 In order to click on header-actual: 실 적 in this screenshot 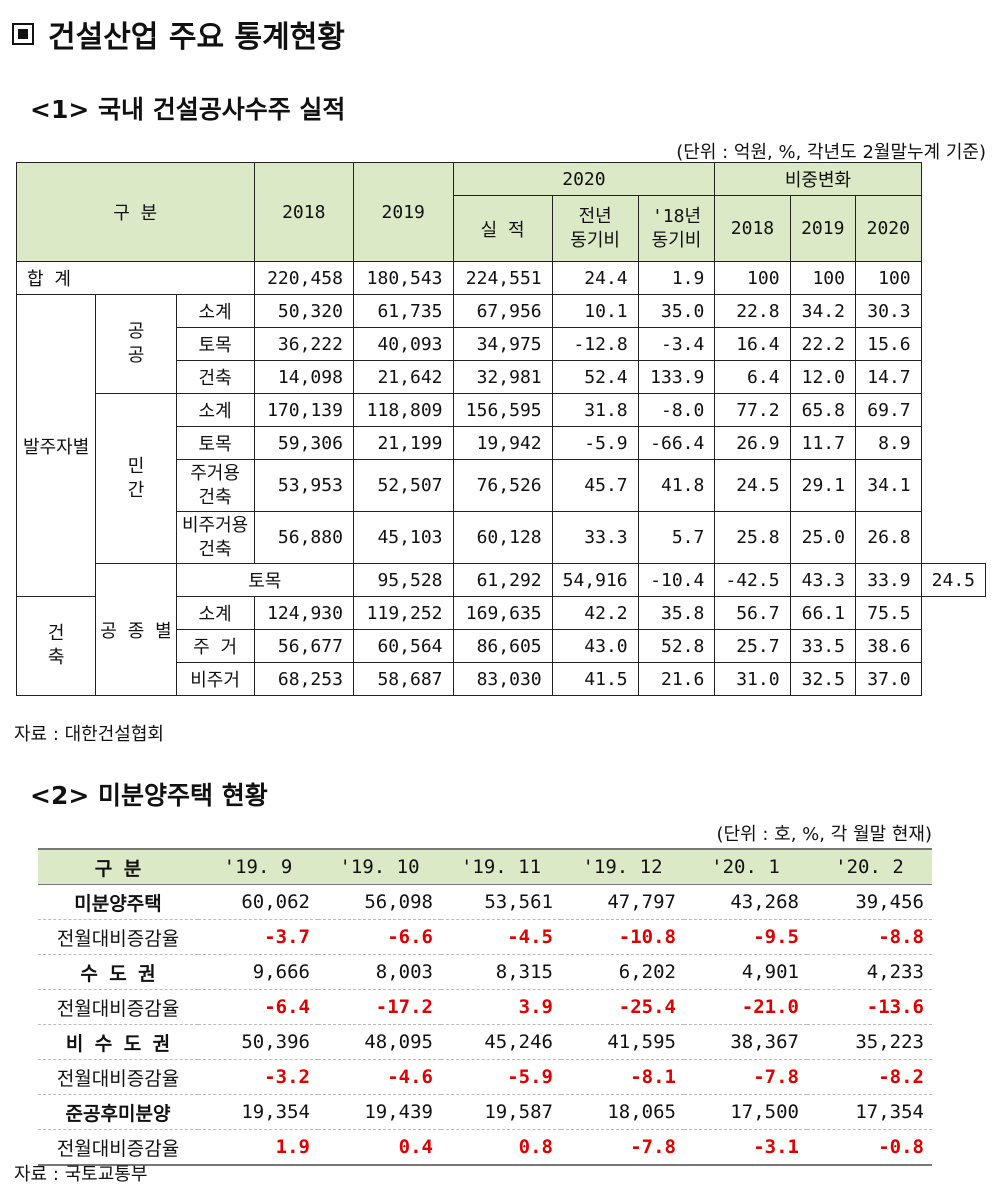, I will do `click(502, 228)`.